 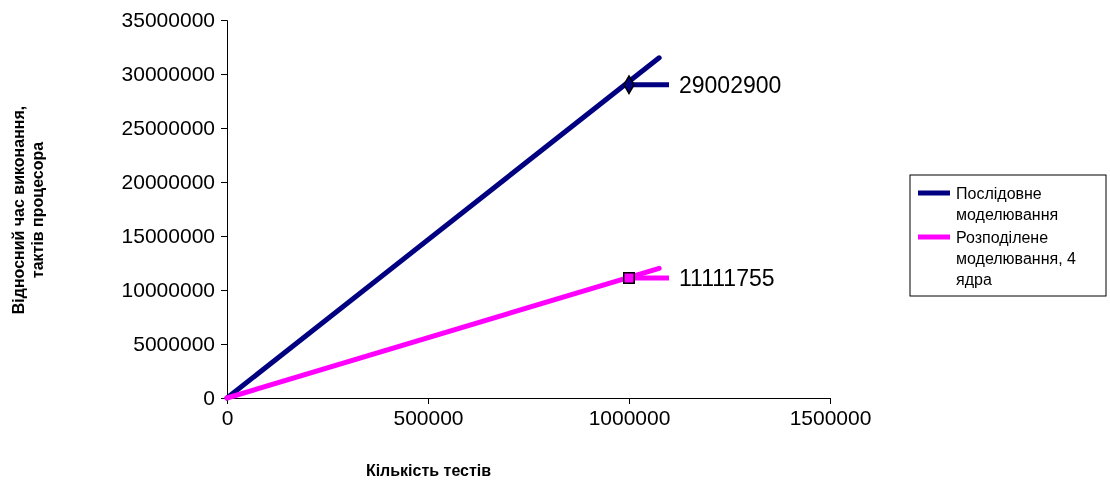 What do you see at coordinates (730, 84) in the screenshot?
I see `data-label: 29002900` at bounding box center [730, 84].